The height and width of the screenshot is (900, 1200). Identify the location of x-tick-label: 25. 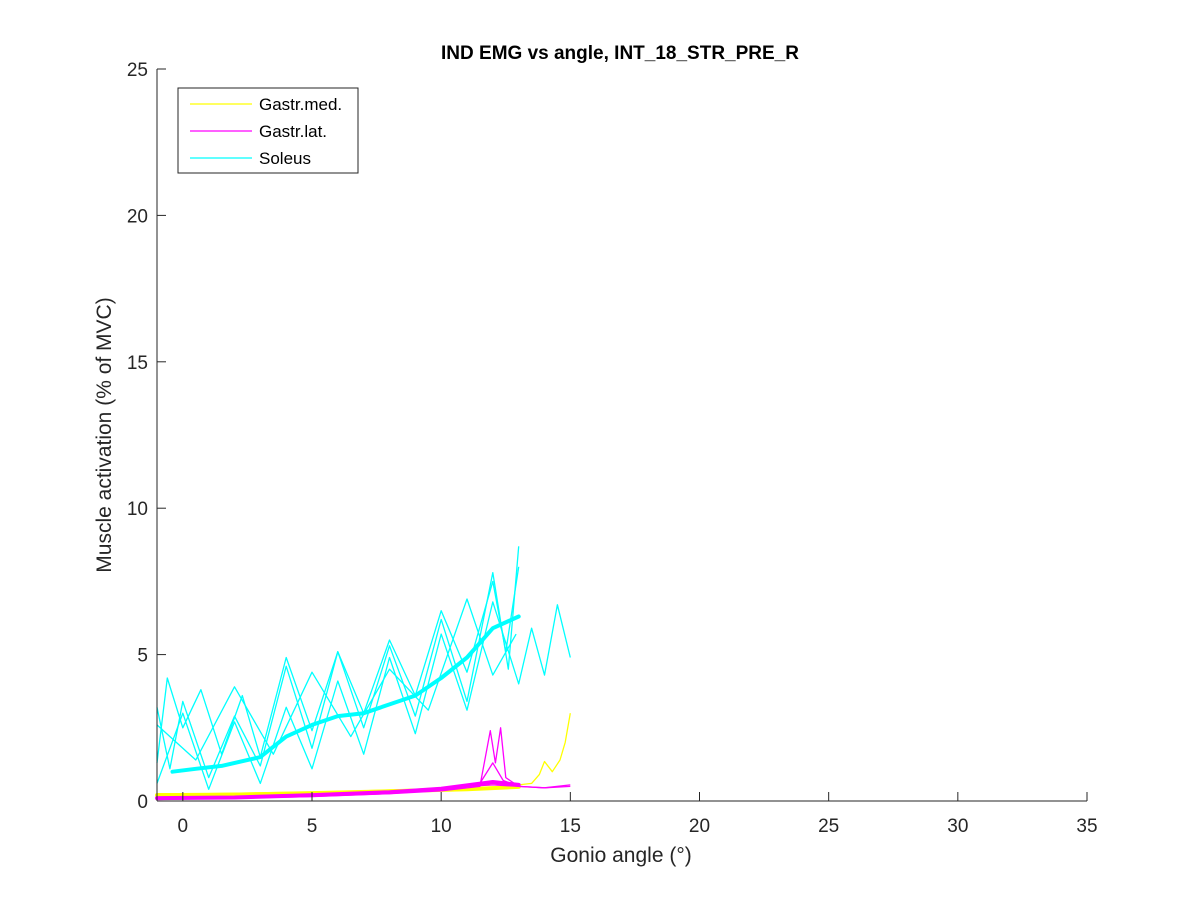
(828, 826).